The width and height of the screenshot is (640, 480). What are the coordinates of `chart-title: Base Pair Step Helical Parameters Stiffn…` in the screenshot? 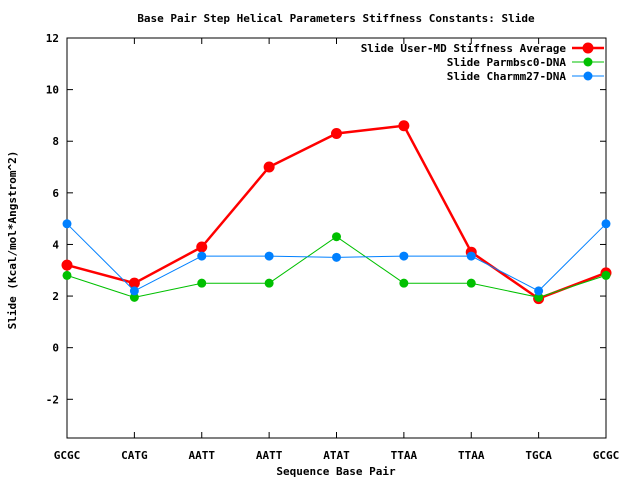 It's located at (336, 18).